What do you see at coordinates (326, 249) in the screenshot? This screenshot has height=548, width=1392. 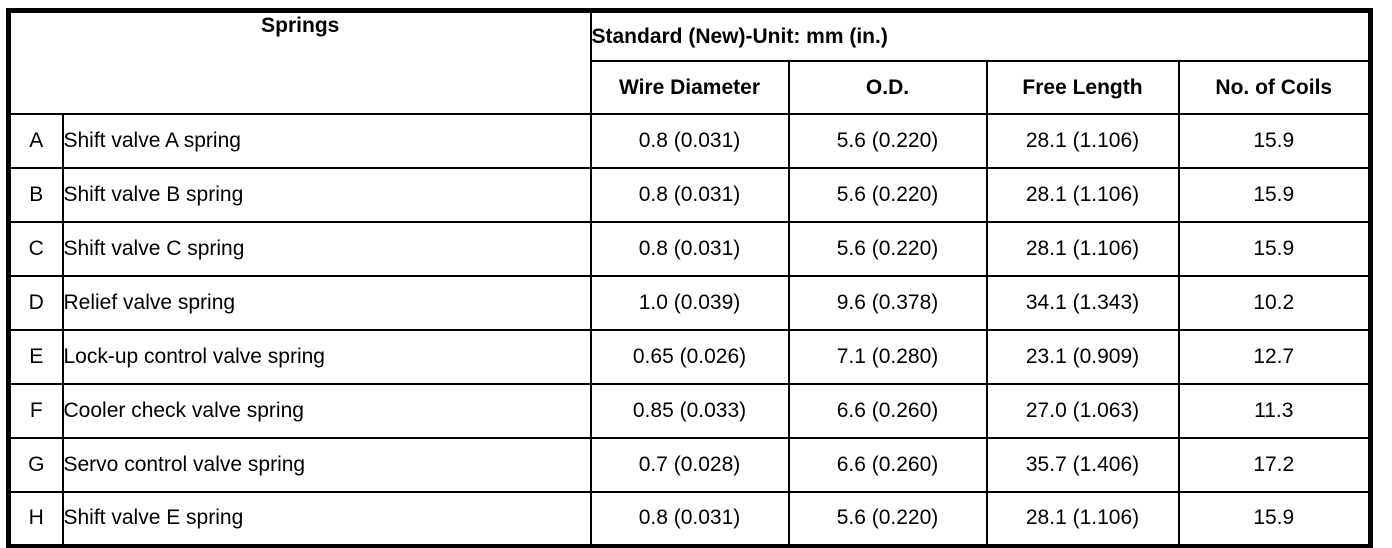 I see `spring-name-cell: Shift valve C spring` at bounding box center [326, 249].